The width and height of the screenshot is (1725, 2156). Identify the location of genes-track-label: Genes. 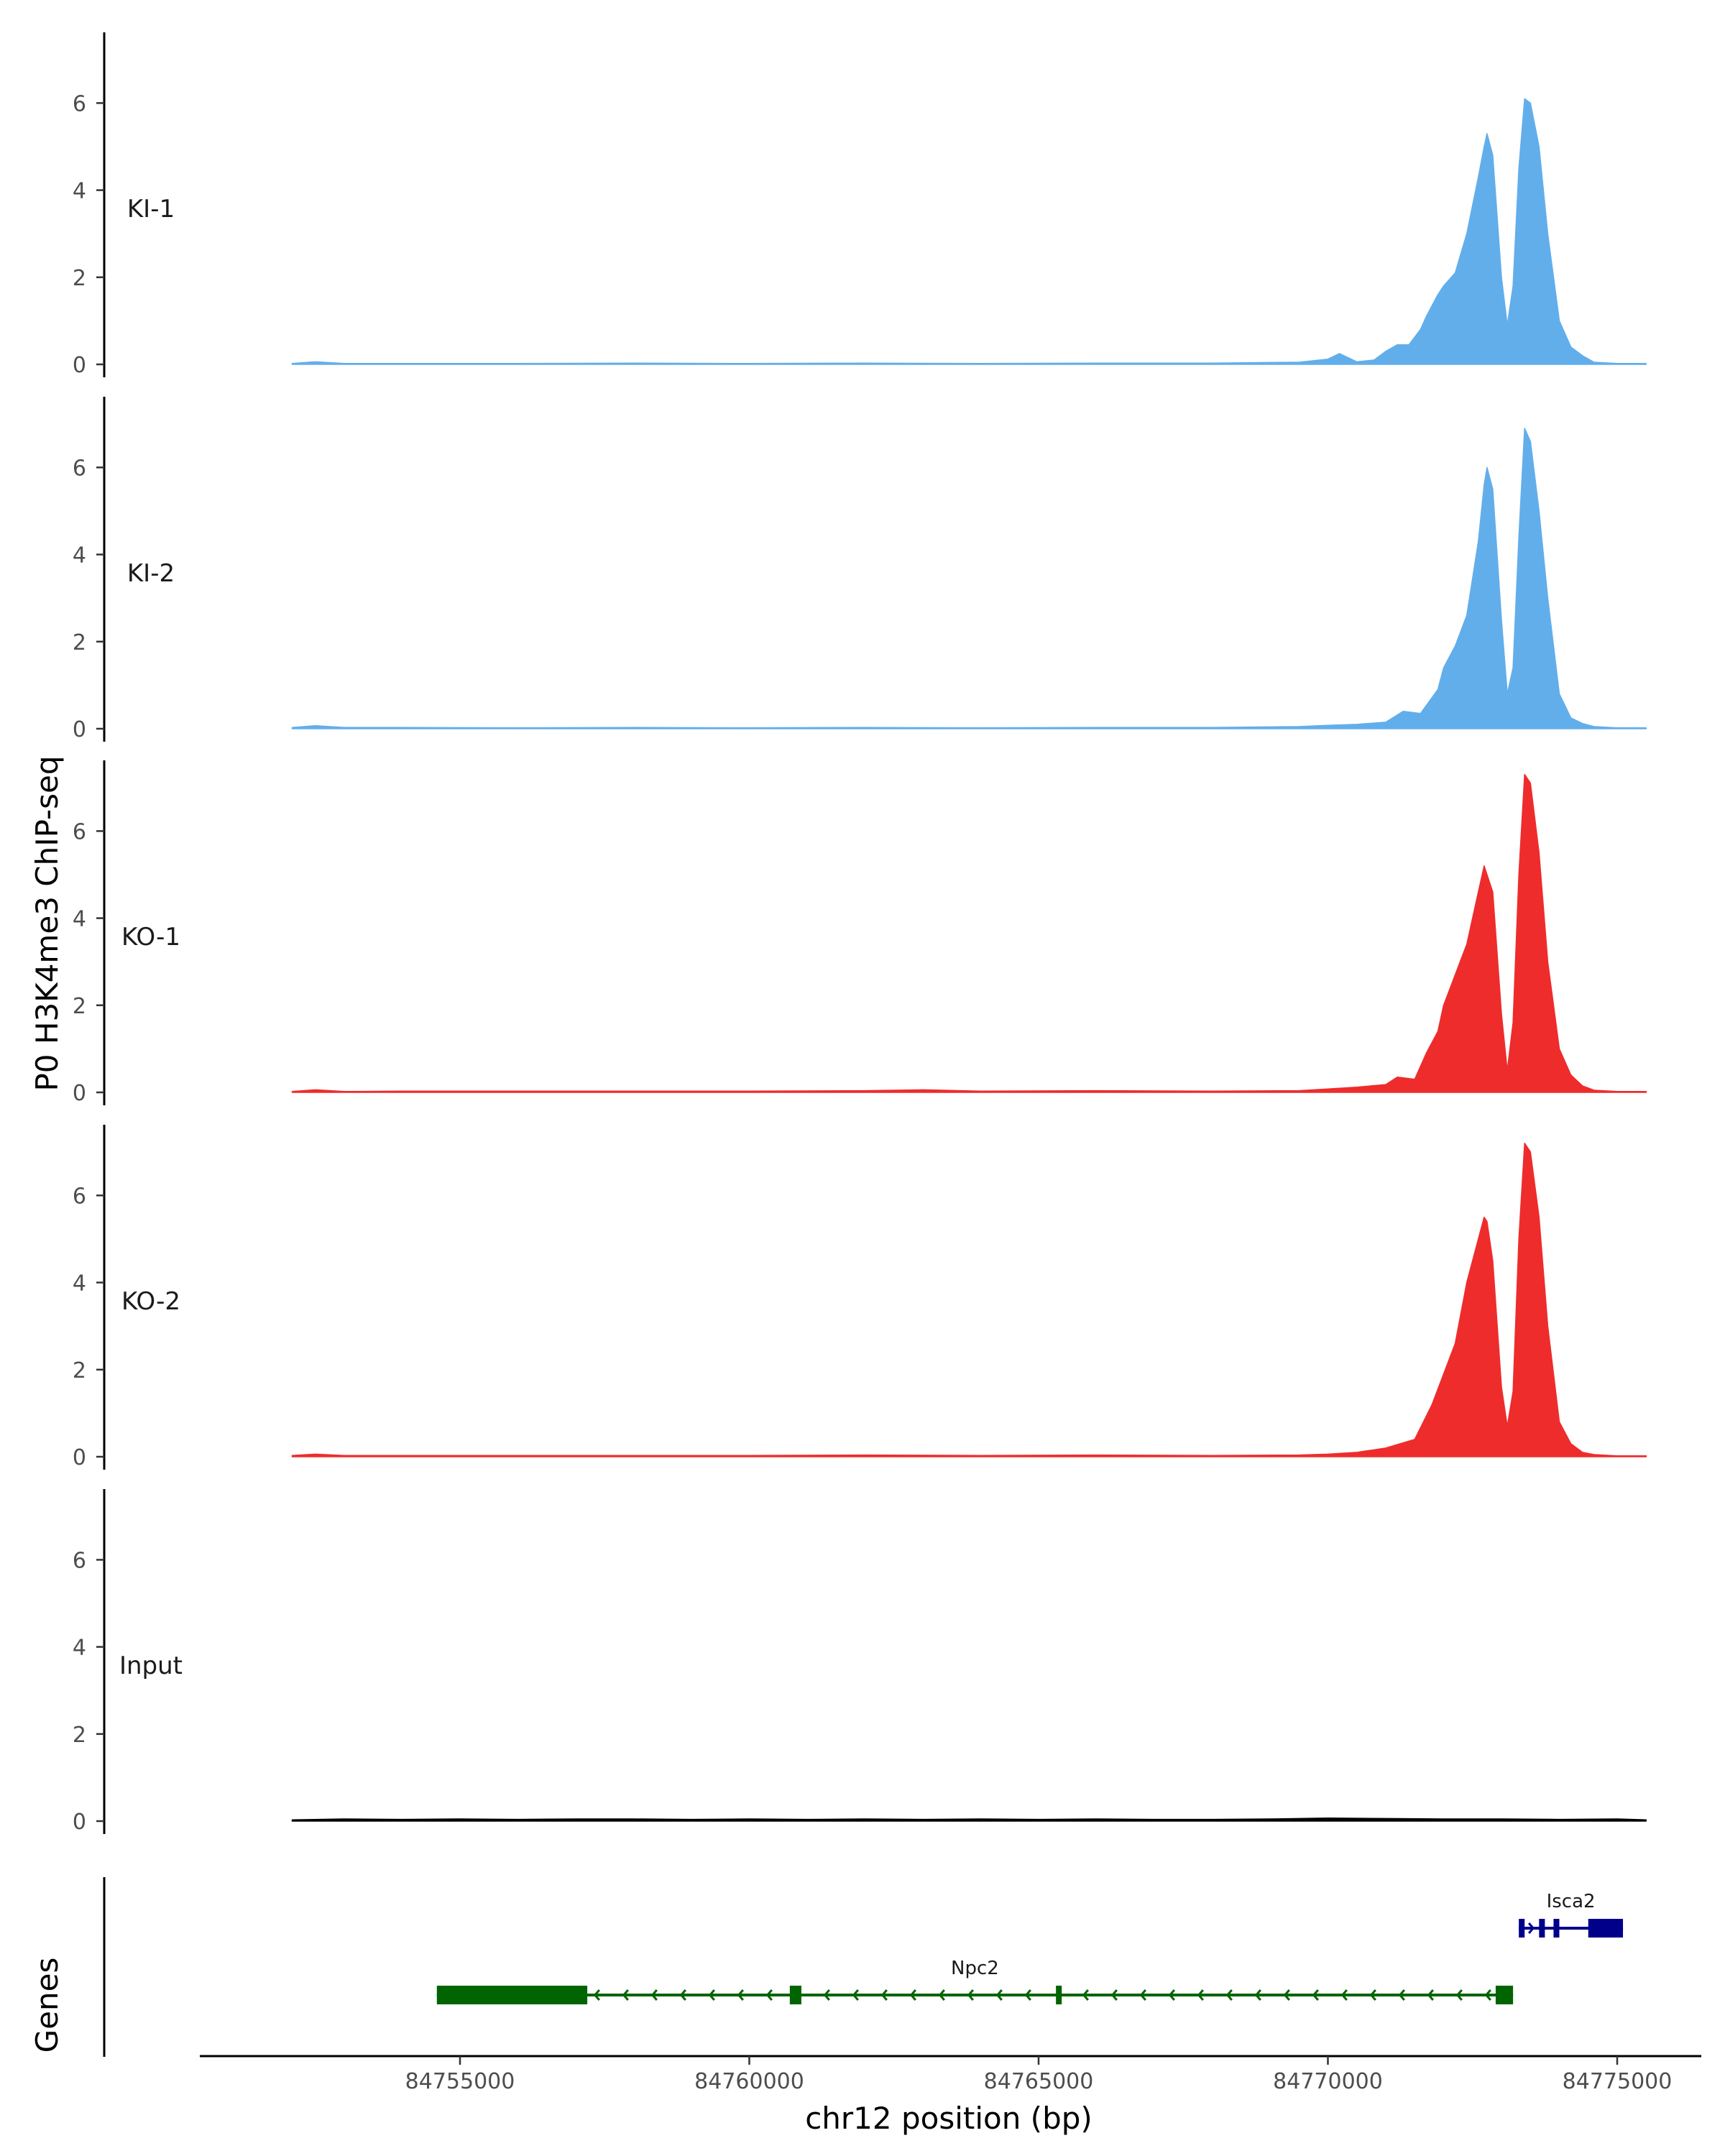
(47, 2005).